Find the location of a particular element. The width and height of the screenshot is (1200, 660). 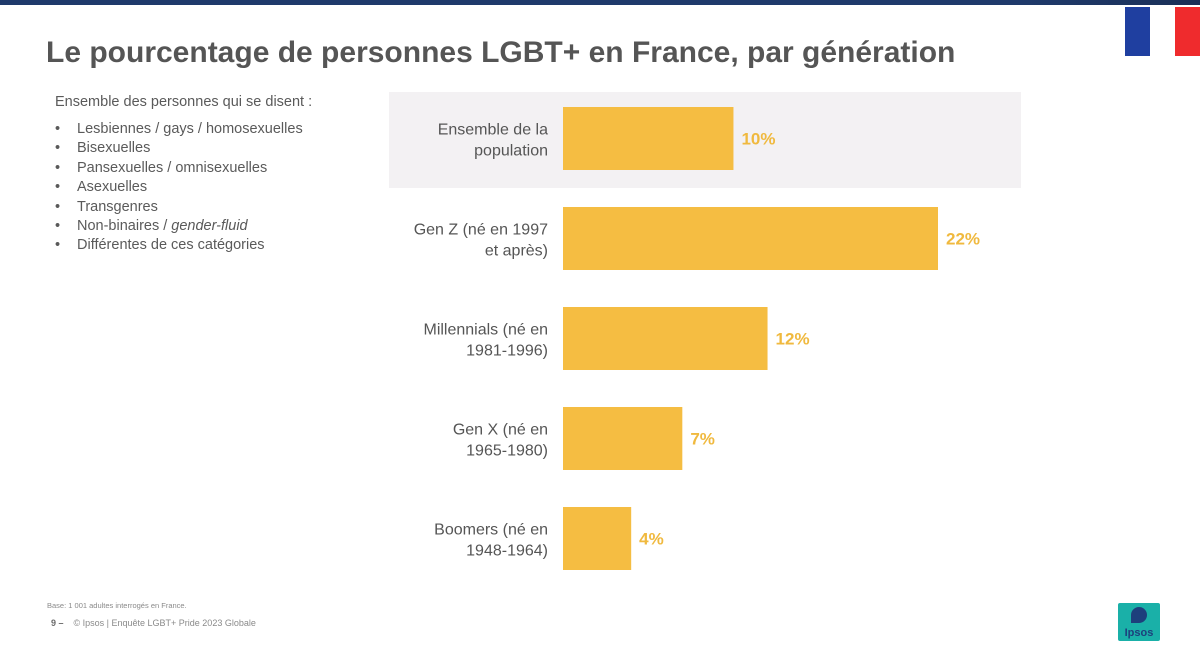

category-label: Ensemble de la is located at coordinates (493, 130).